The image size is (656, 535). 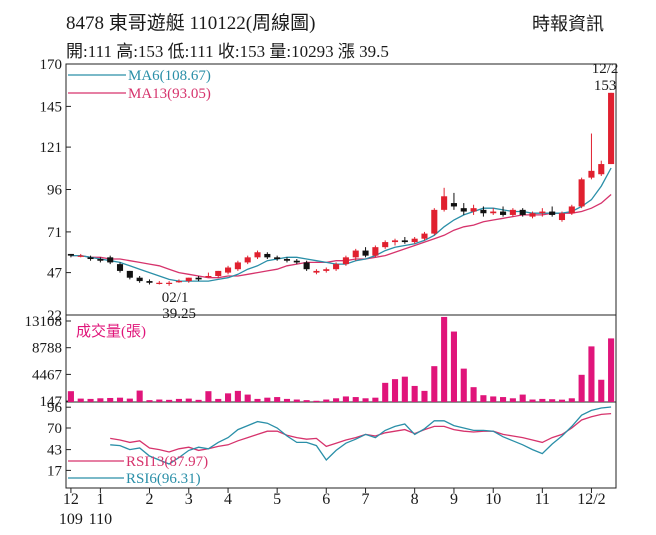 What do you see at coordinates (51, 107) in the screenshot?
I see `price-tick-label: 145` at bounding box center [51, 107].